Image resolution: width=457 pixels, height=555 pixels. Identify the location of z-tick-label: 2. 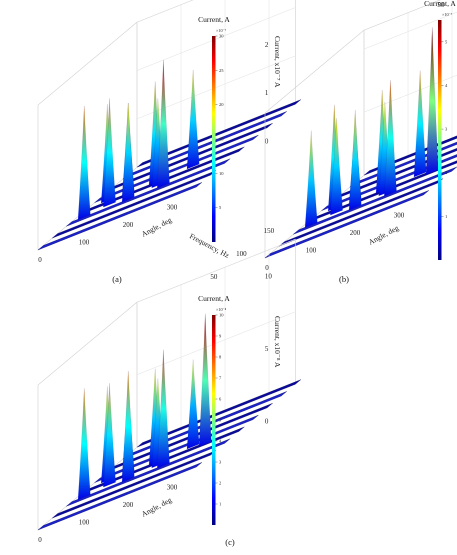
(267, 45).